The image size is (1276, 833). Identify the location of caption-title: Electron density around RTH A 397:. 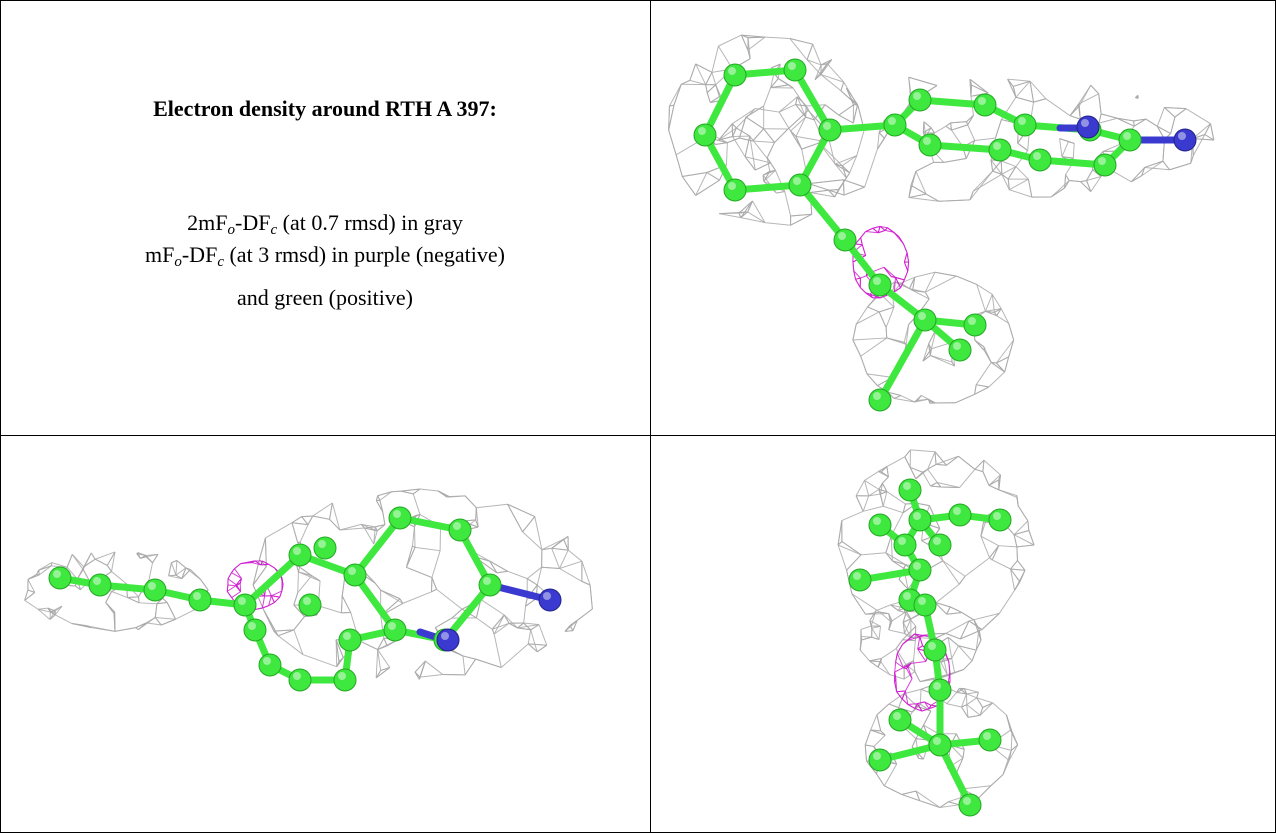
(325, 108).